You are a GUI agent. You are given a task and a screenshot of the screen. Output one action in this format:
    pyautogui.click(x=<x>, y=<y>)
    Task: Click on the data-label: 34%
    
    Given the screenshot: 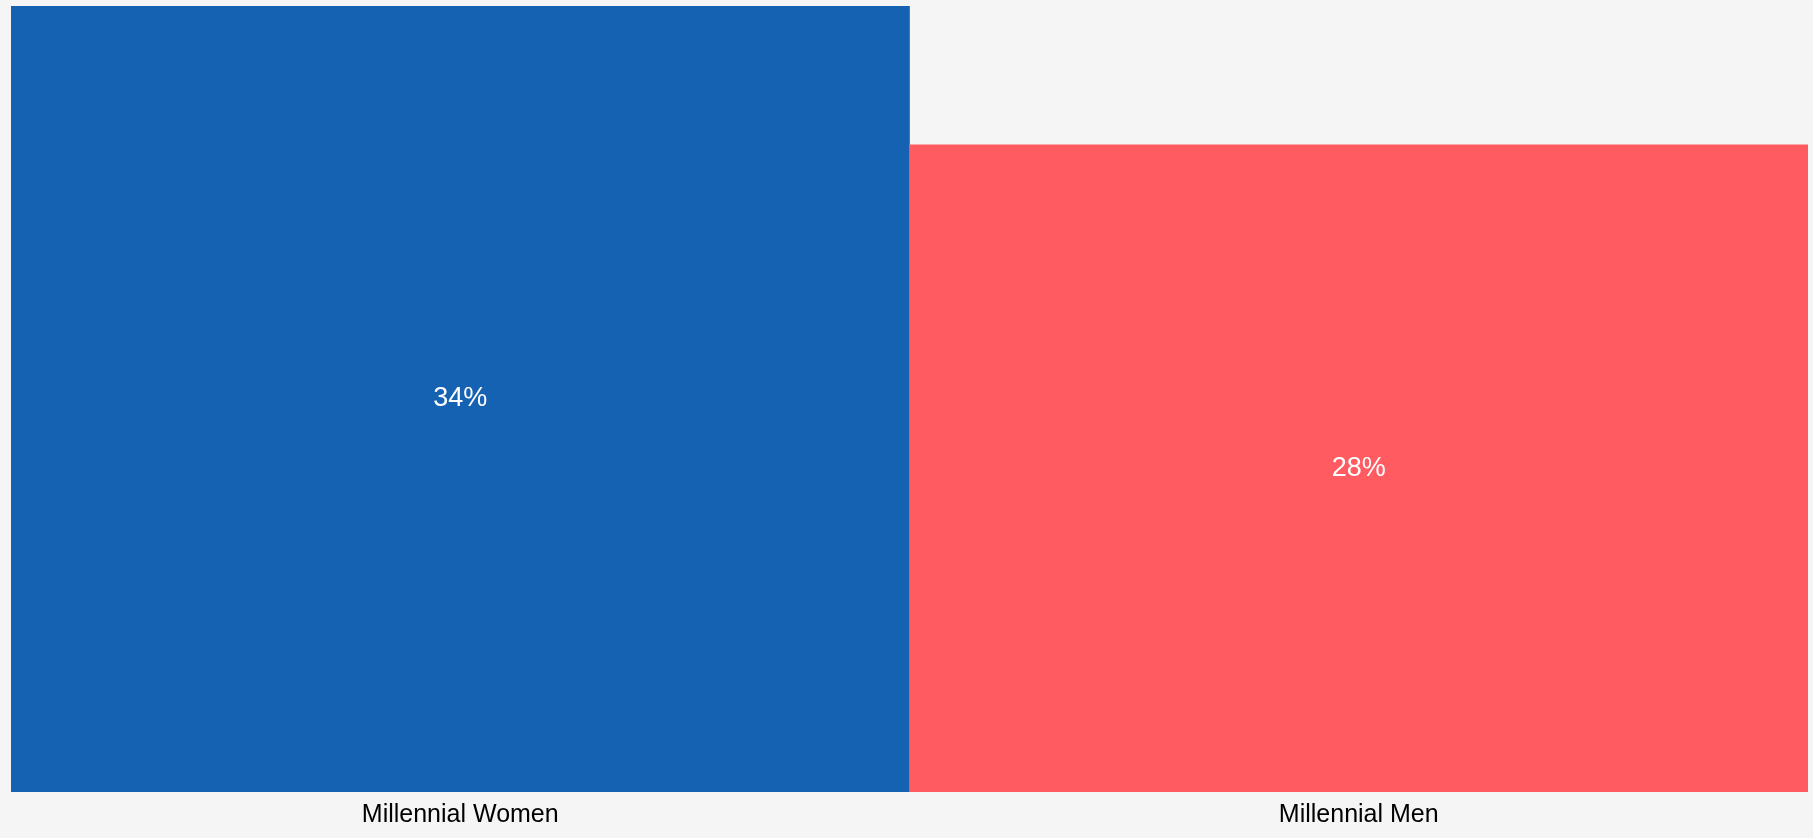 What is the action you would take?
    pyautogui.click(x=460, y=397)
    